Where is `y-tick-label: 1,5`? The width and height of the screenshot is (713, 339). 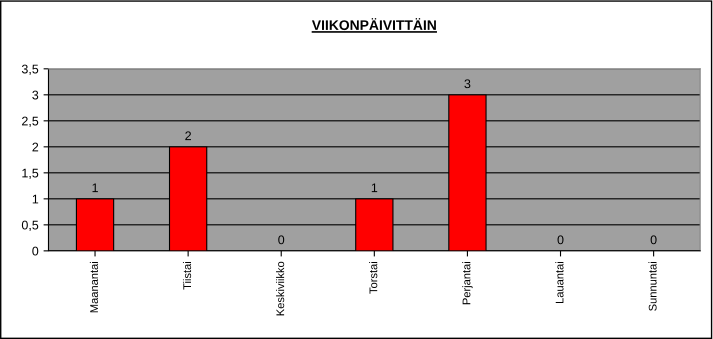 y-tick-label: 1,5 is located at coordinates (30, 173).